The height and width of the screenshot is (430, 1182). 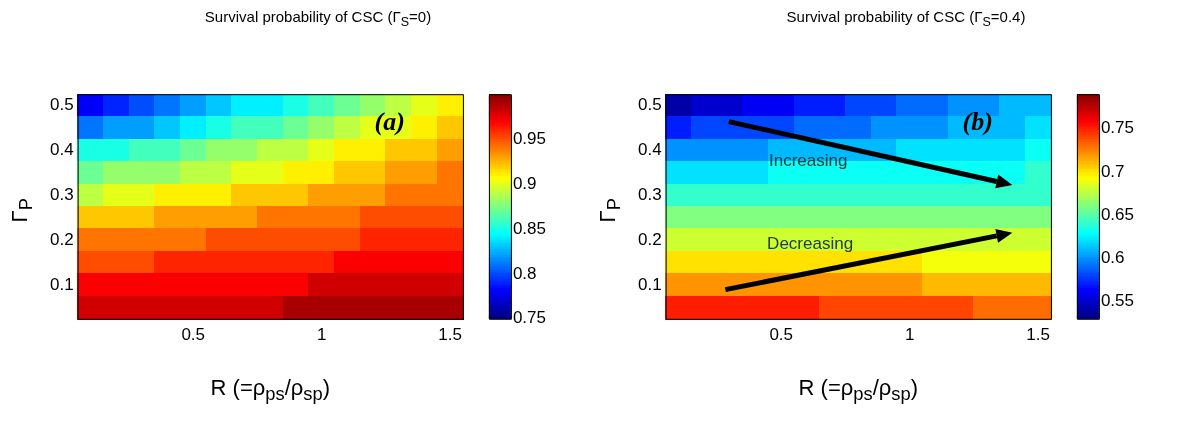 I want to click on color-bar-label: 0.7, so click(x=1112, y=171).